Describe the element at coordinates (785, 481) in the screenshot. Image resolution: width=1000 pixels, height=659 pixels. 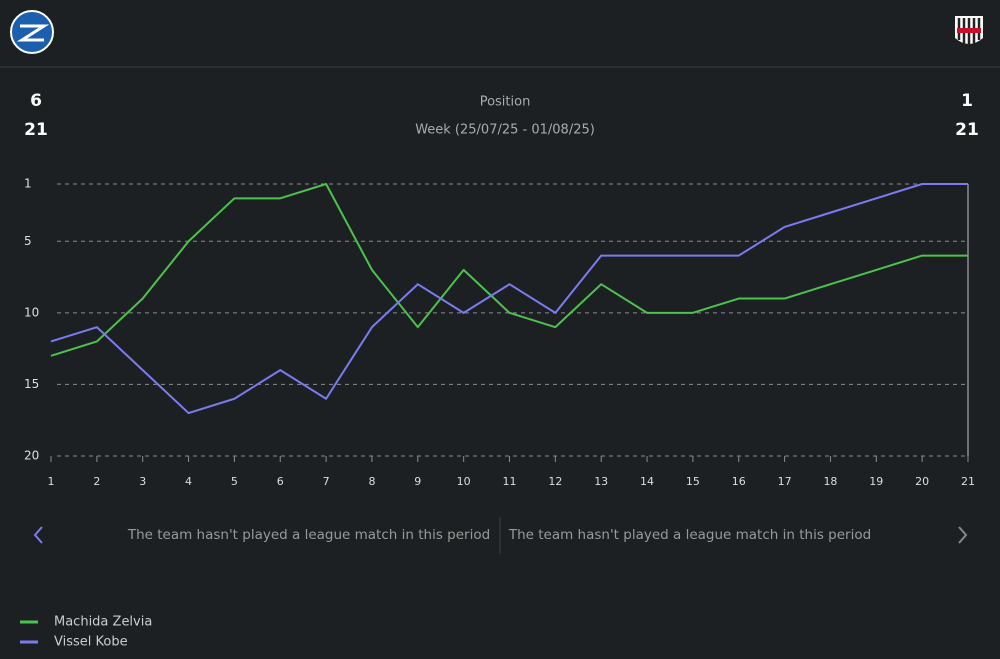
I see `x-tick-label: 17` at that location.